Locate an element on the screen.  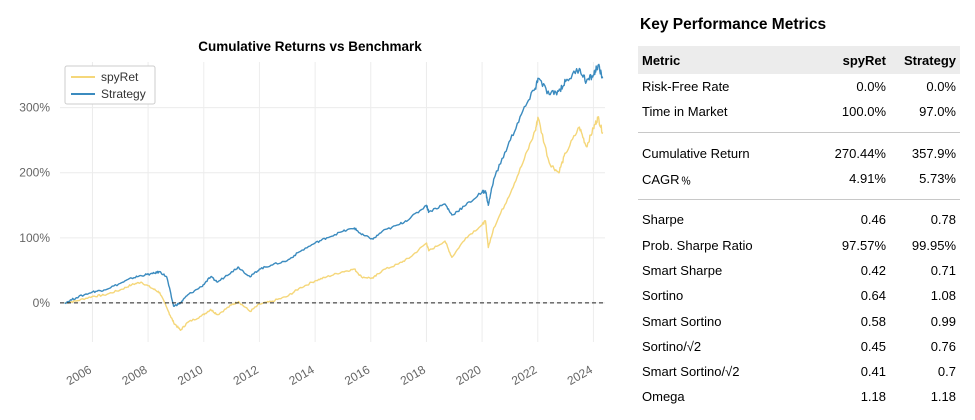
y-tick-label: 100% is located at coordinates (34, 238).